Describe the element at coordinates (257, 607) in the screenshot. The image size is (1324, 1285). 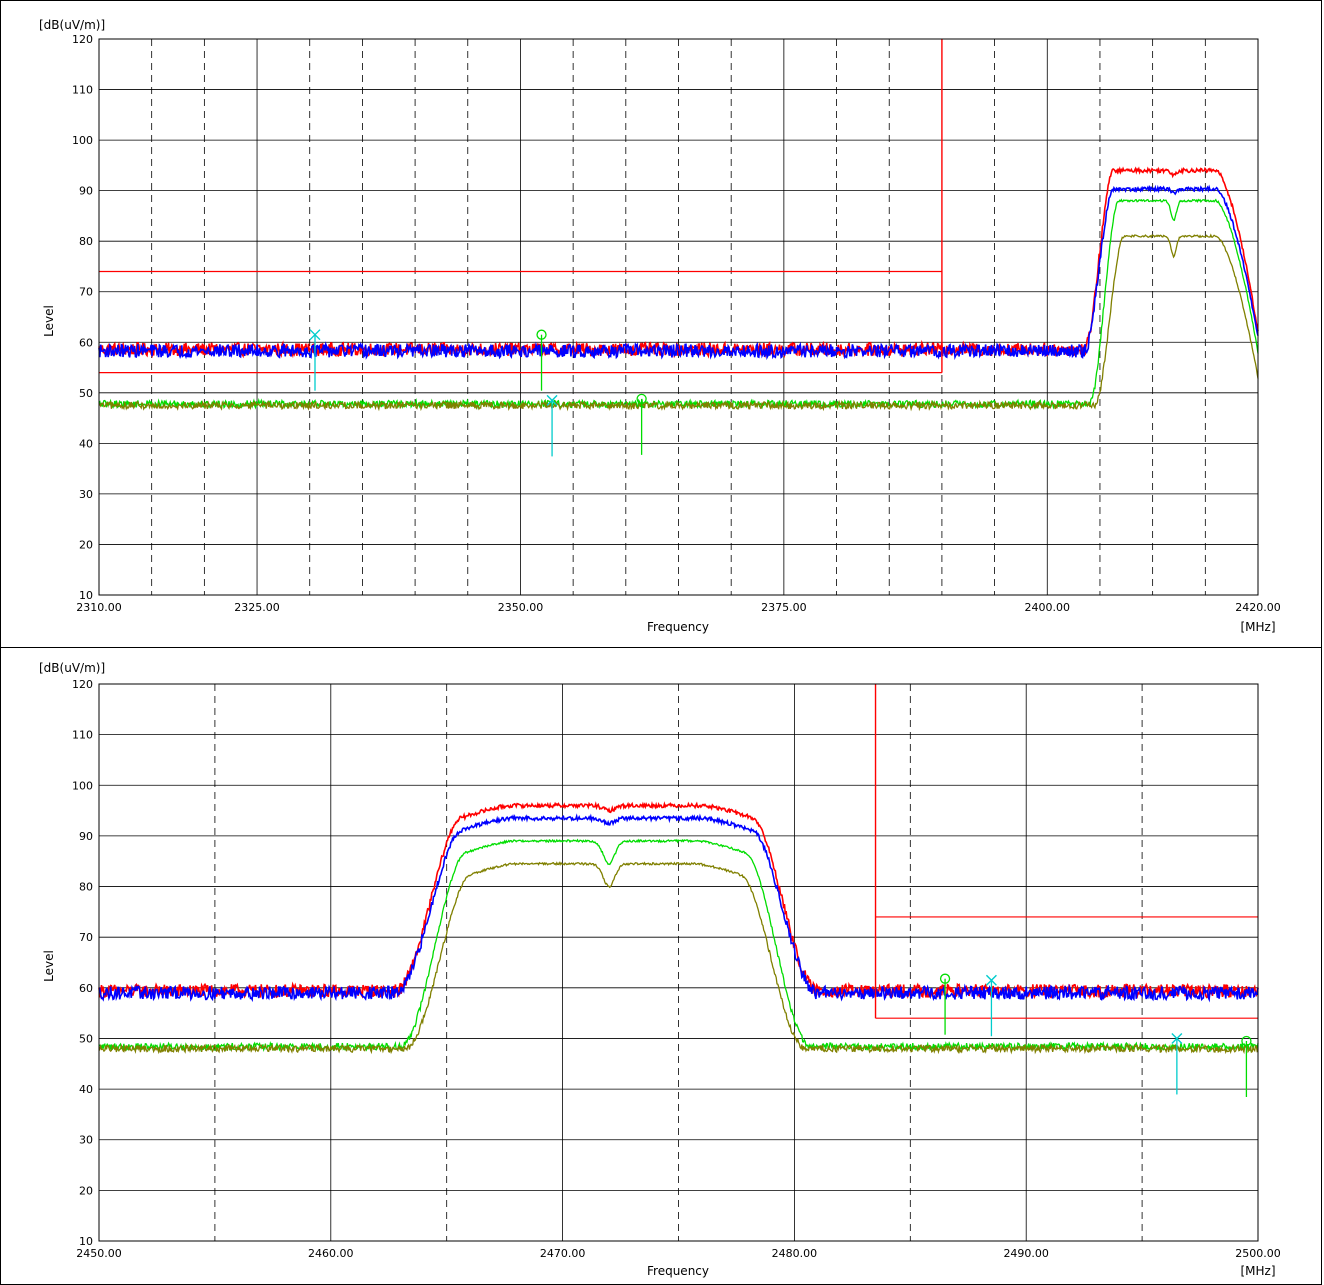
I see `x-tick-label: 2325.00` at that location.